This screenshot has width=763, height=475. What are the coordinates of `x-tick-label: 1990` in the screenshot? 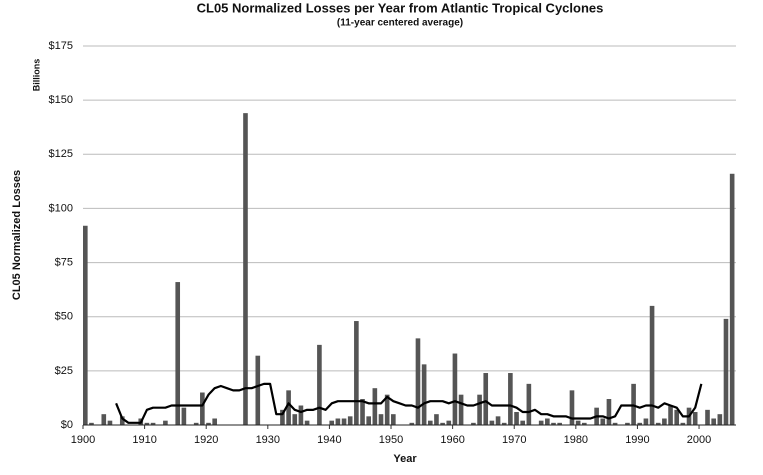 It's located at (637, 440).